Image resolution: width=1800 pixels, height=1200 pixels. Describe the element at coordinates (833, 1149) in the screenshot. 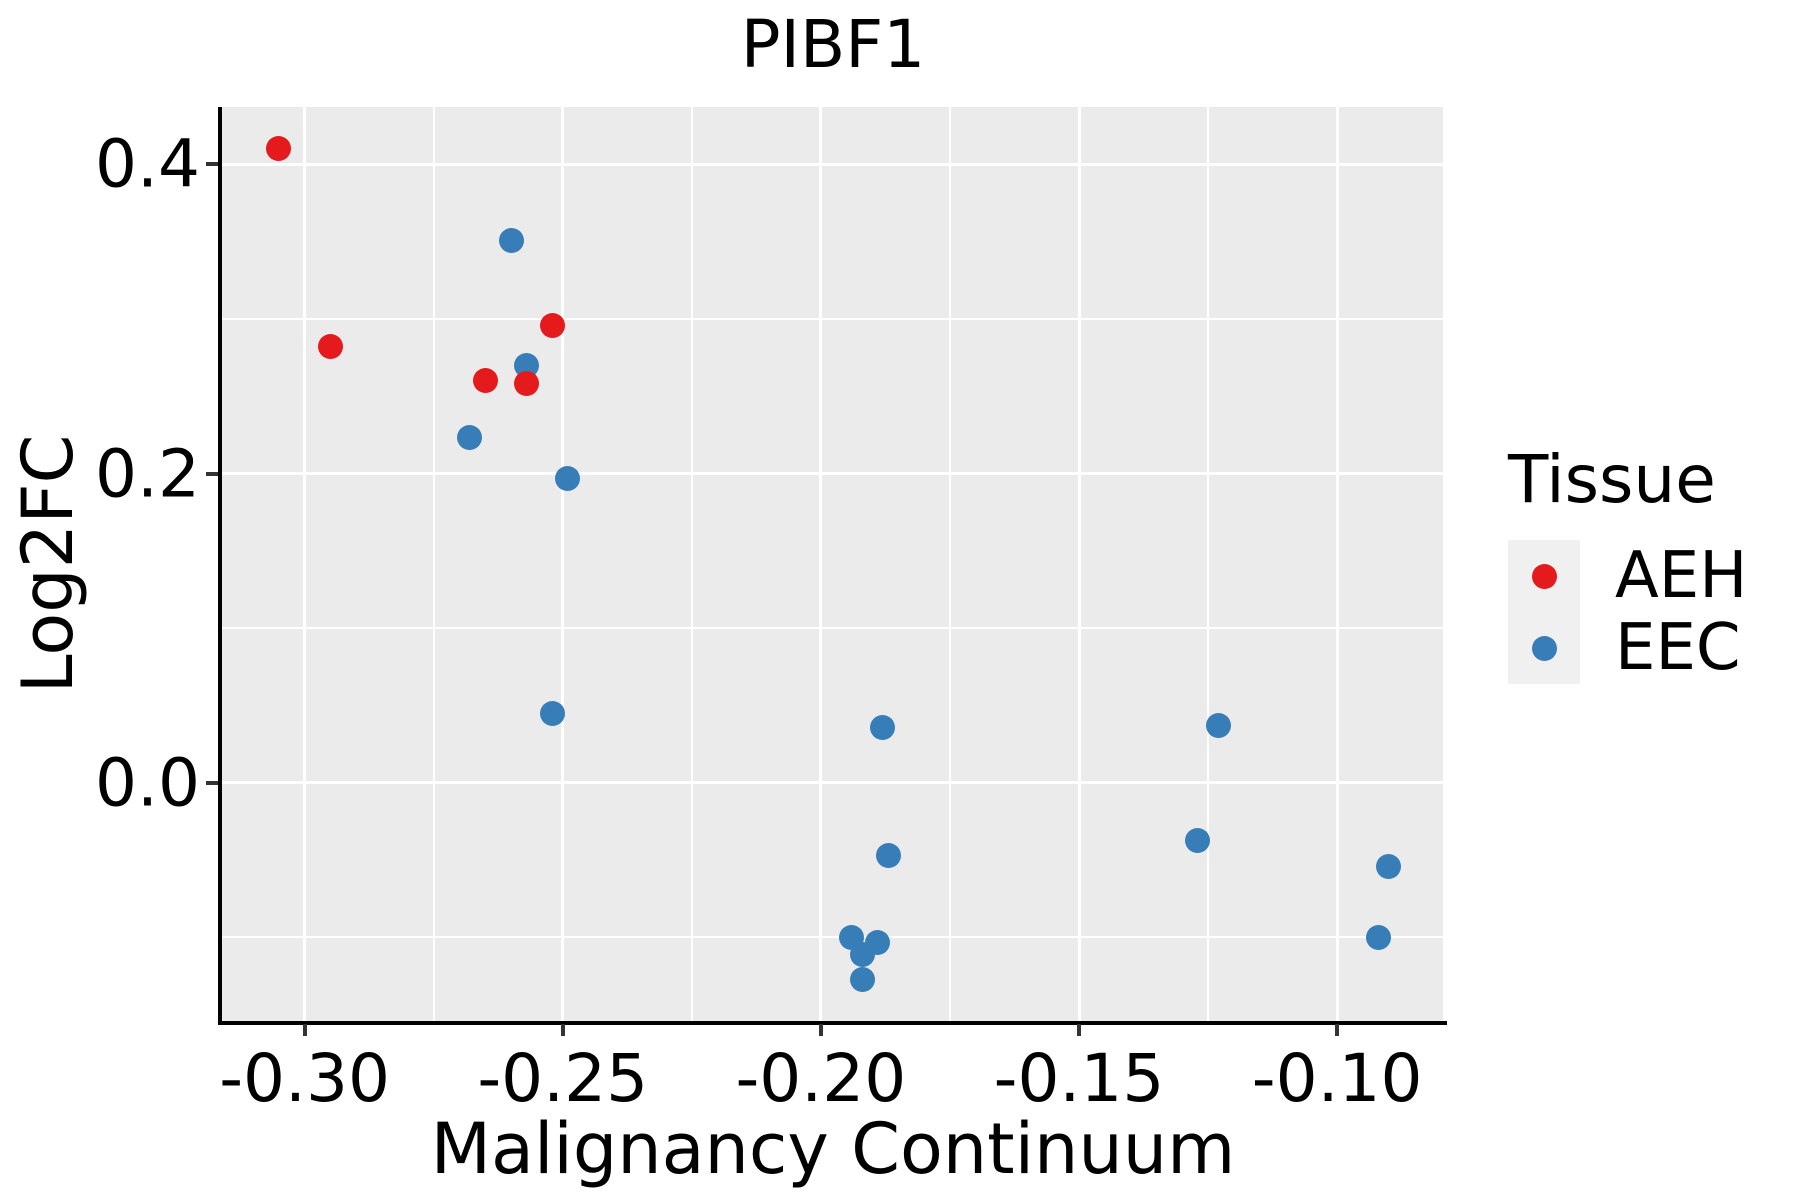

I see `x-axis-title: Malignancy Continuum` at that location.